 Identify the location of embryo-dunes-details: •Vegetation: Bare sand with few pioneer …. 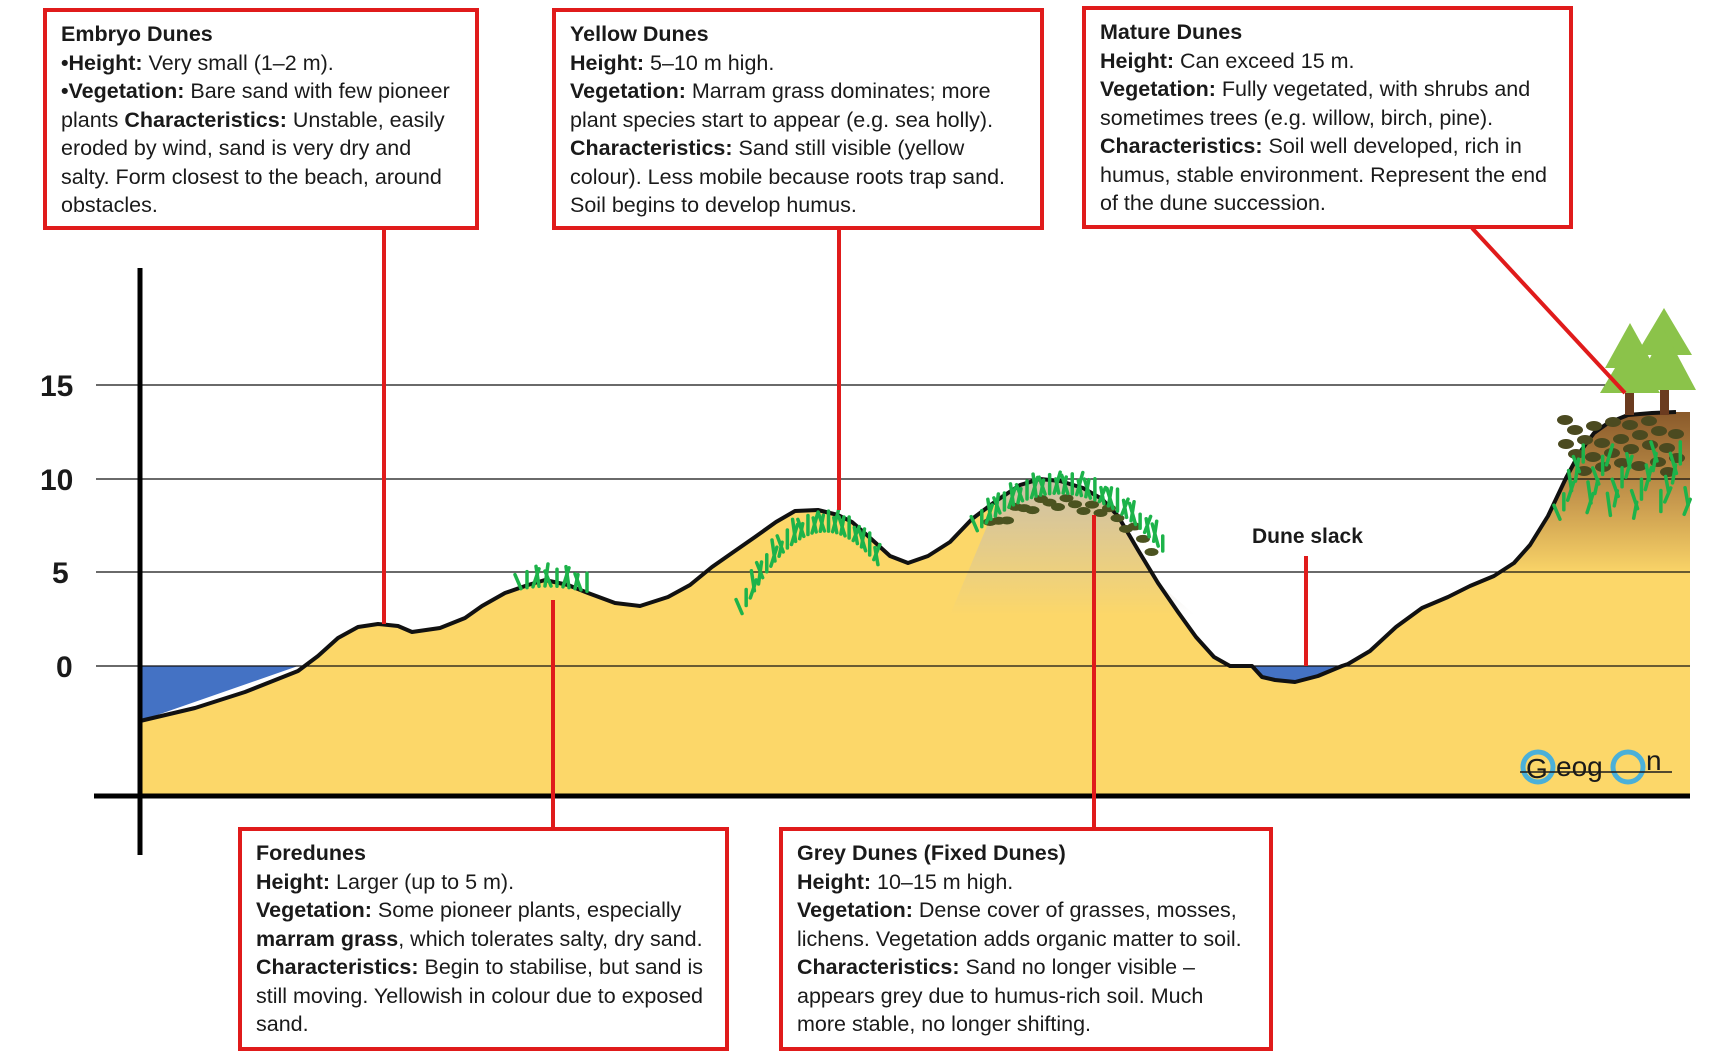
(255, 148).